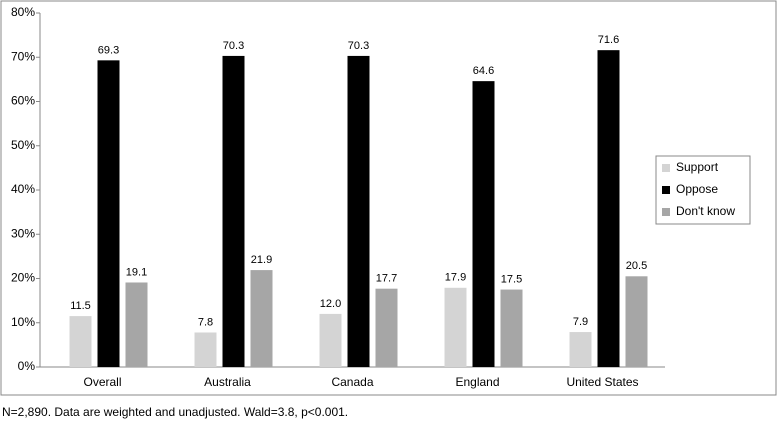 Image resolution: width=778 pixels, height=428 pixels. Describe the element at coordinates (511, 279) in the screenshot. I see `value-label: 17.5` at that location.